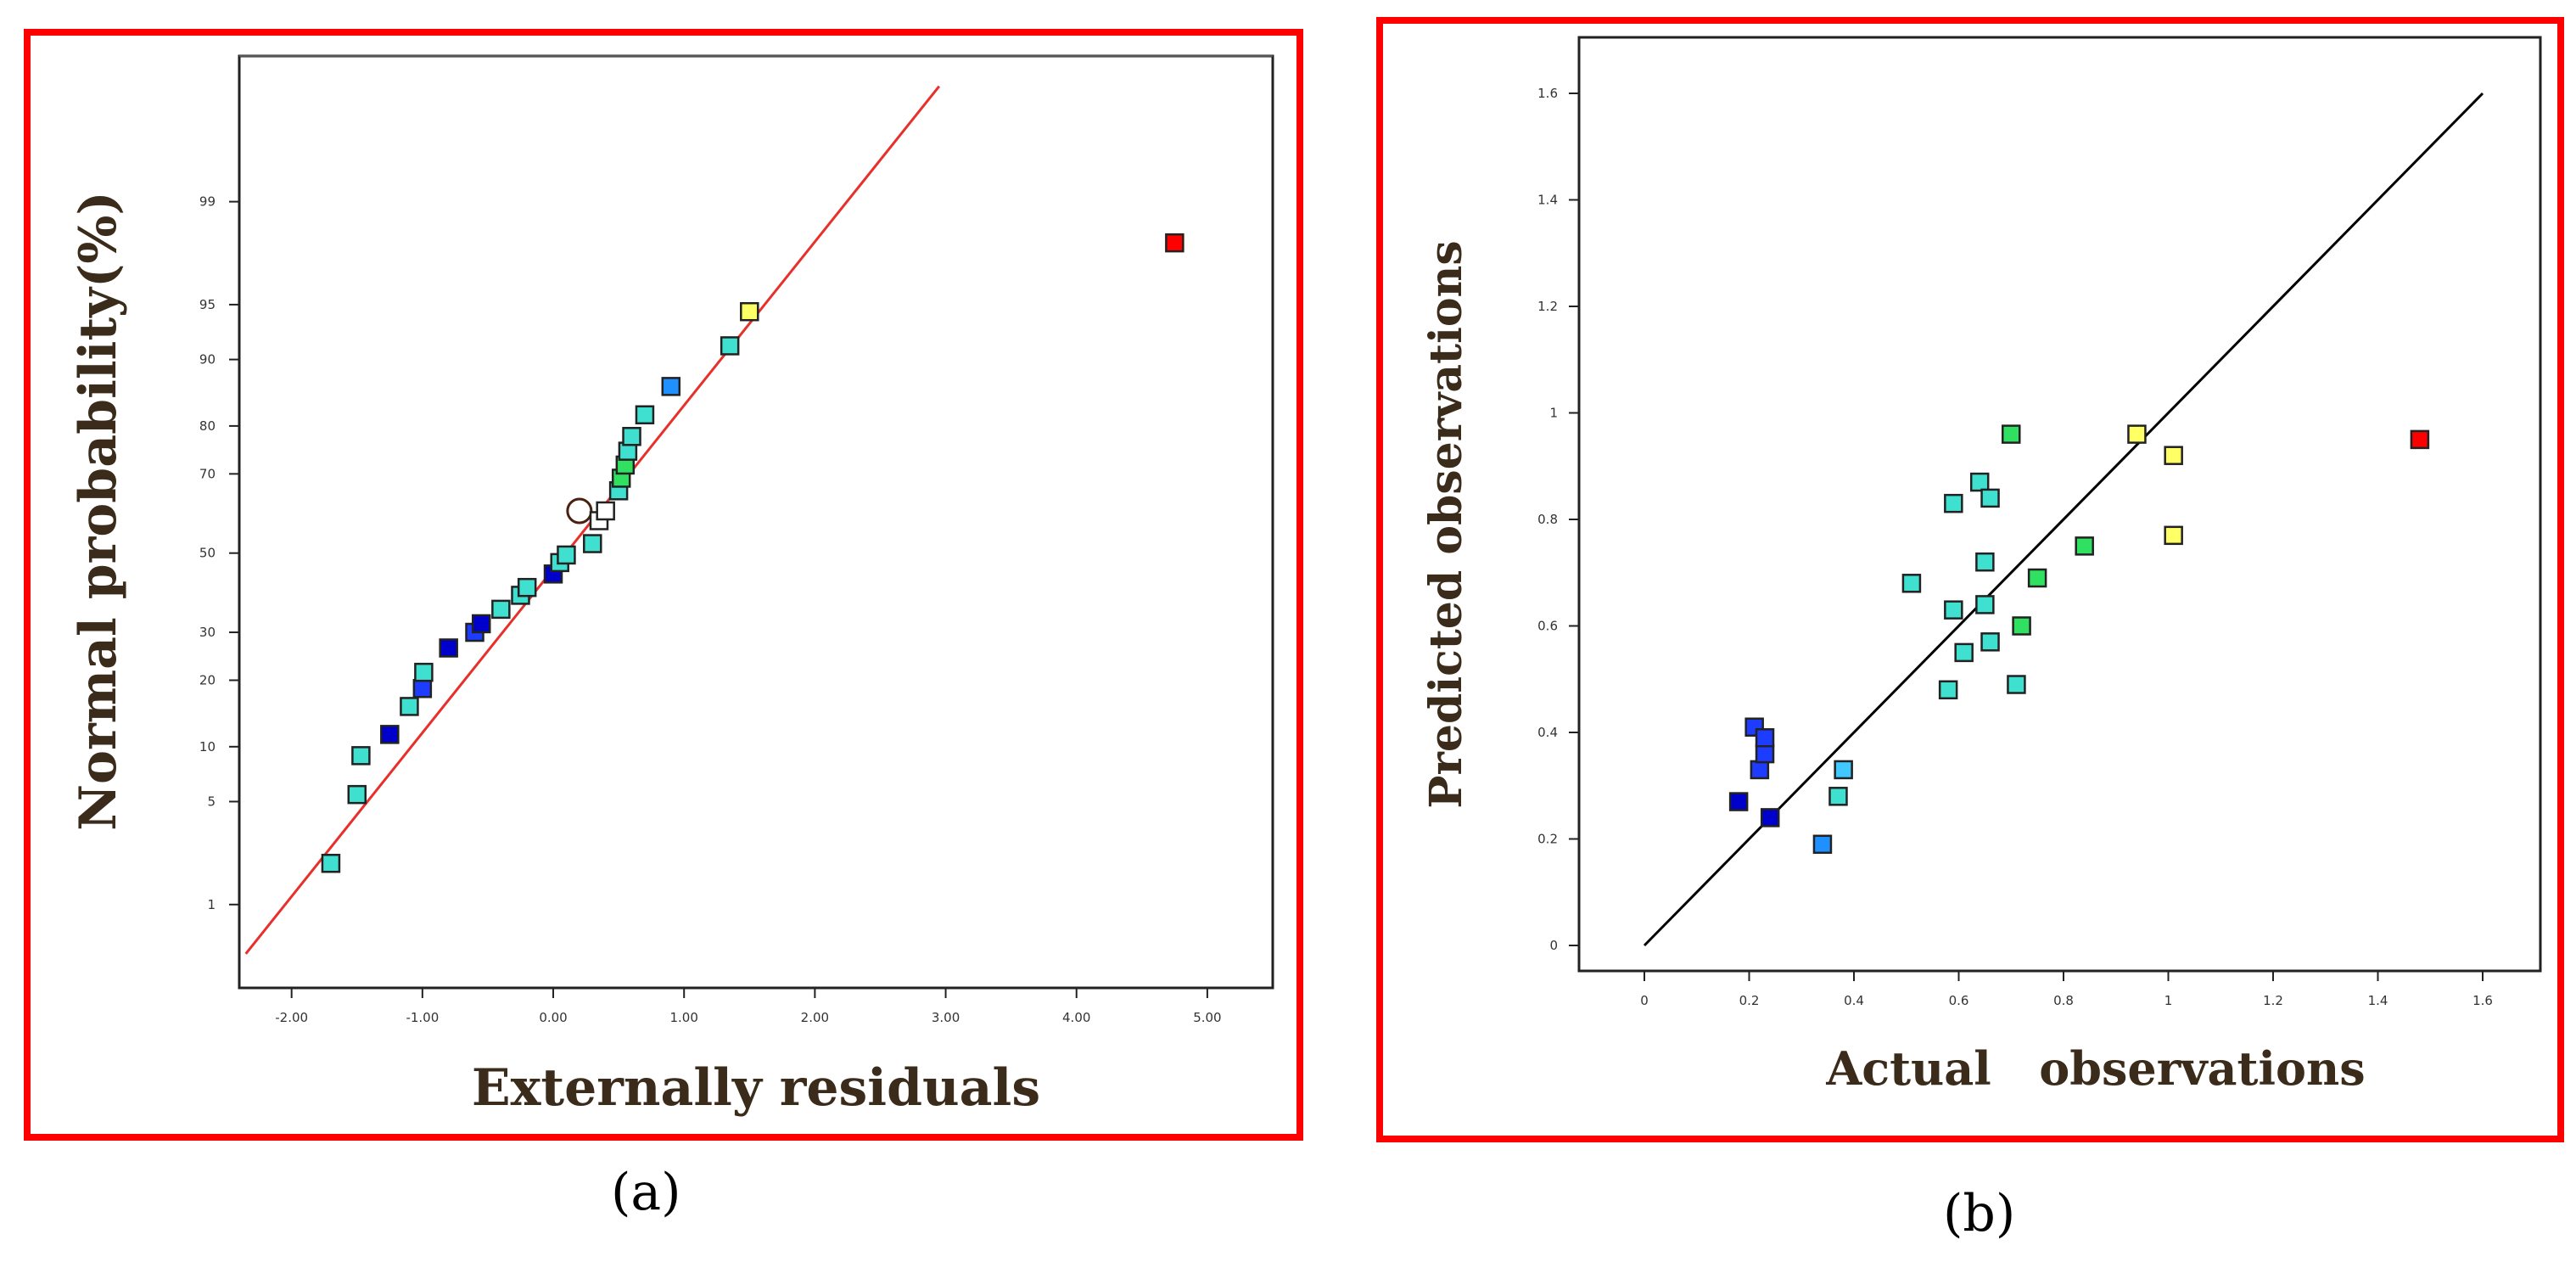  What do you see at coordinates (1959, 1000) in the screenshot?
I see `x-tick-label-b: 0.6` at bounding box center [1959, 1000].